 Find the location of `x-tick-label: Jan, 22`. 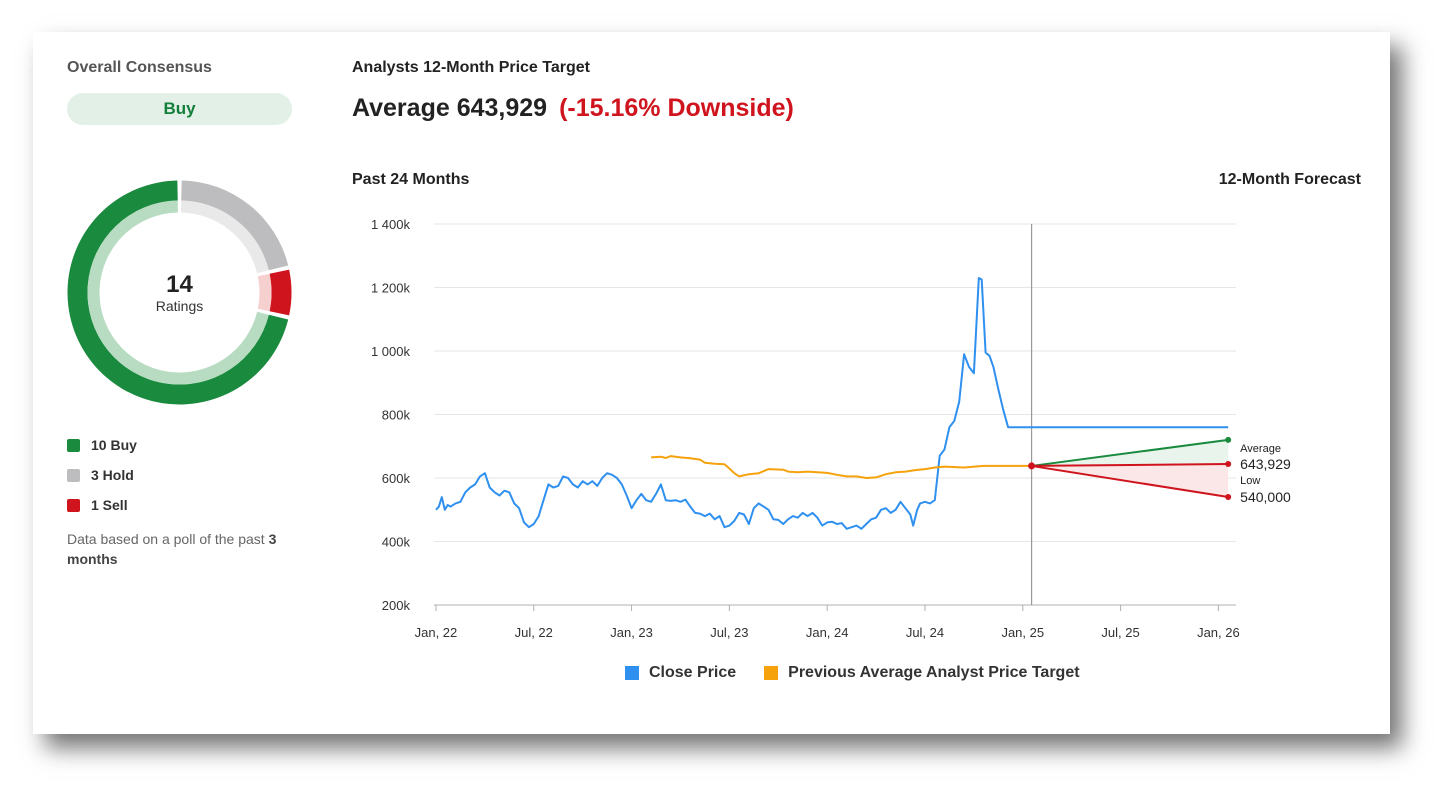

x-tick-label: Jan, 22 is located at coordinates (436, 632).